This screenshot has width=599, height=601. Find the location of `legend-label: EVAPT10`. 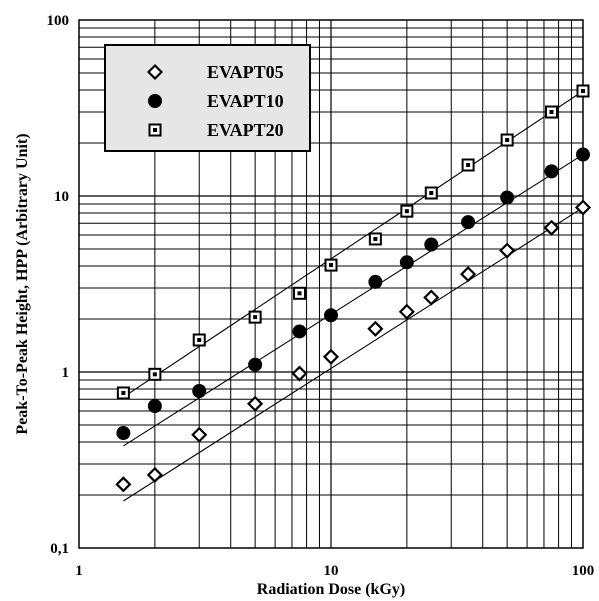

legend-label: EVAPT10 is located at coordinates (245, 101).